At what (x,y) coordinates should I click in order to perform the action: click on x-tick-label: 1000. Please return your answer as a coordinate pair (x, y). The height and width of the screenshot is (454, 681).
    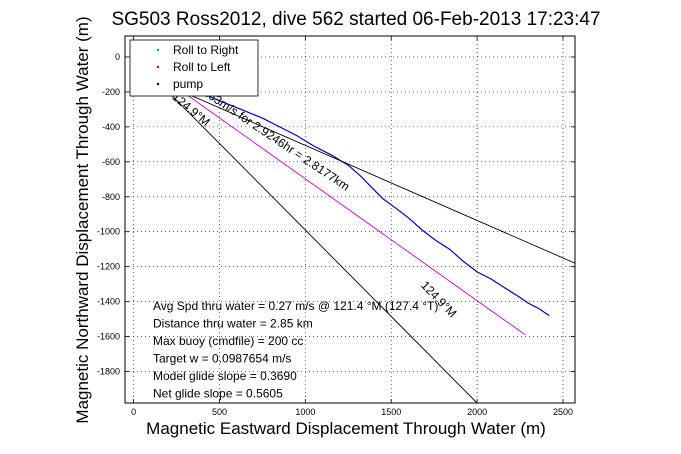
    Looking at the image, I should click on (305, 412).